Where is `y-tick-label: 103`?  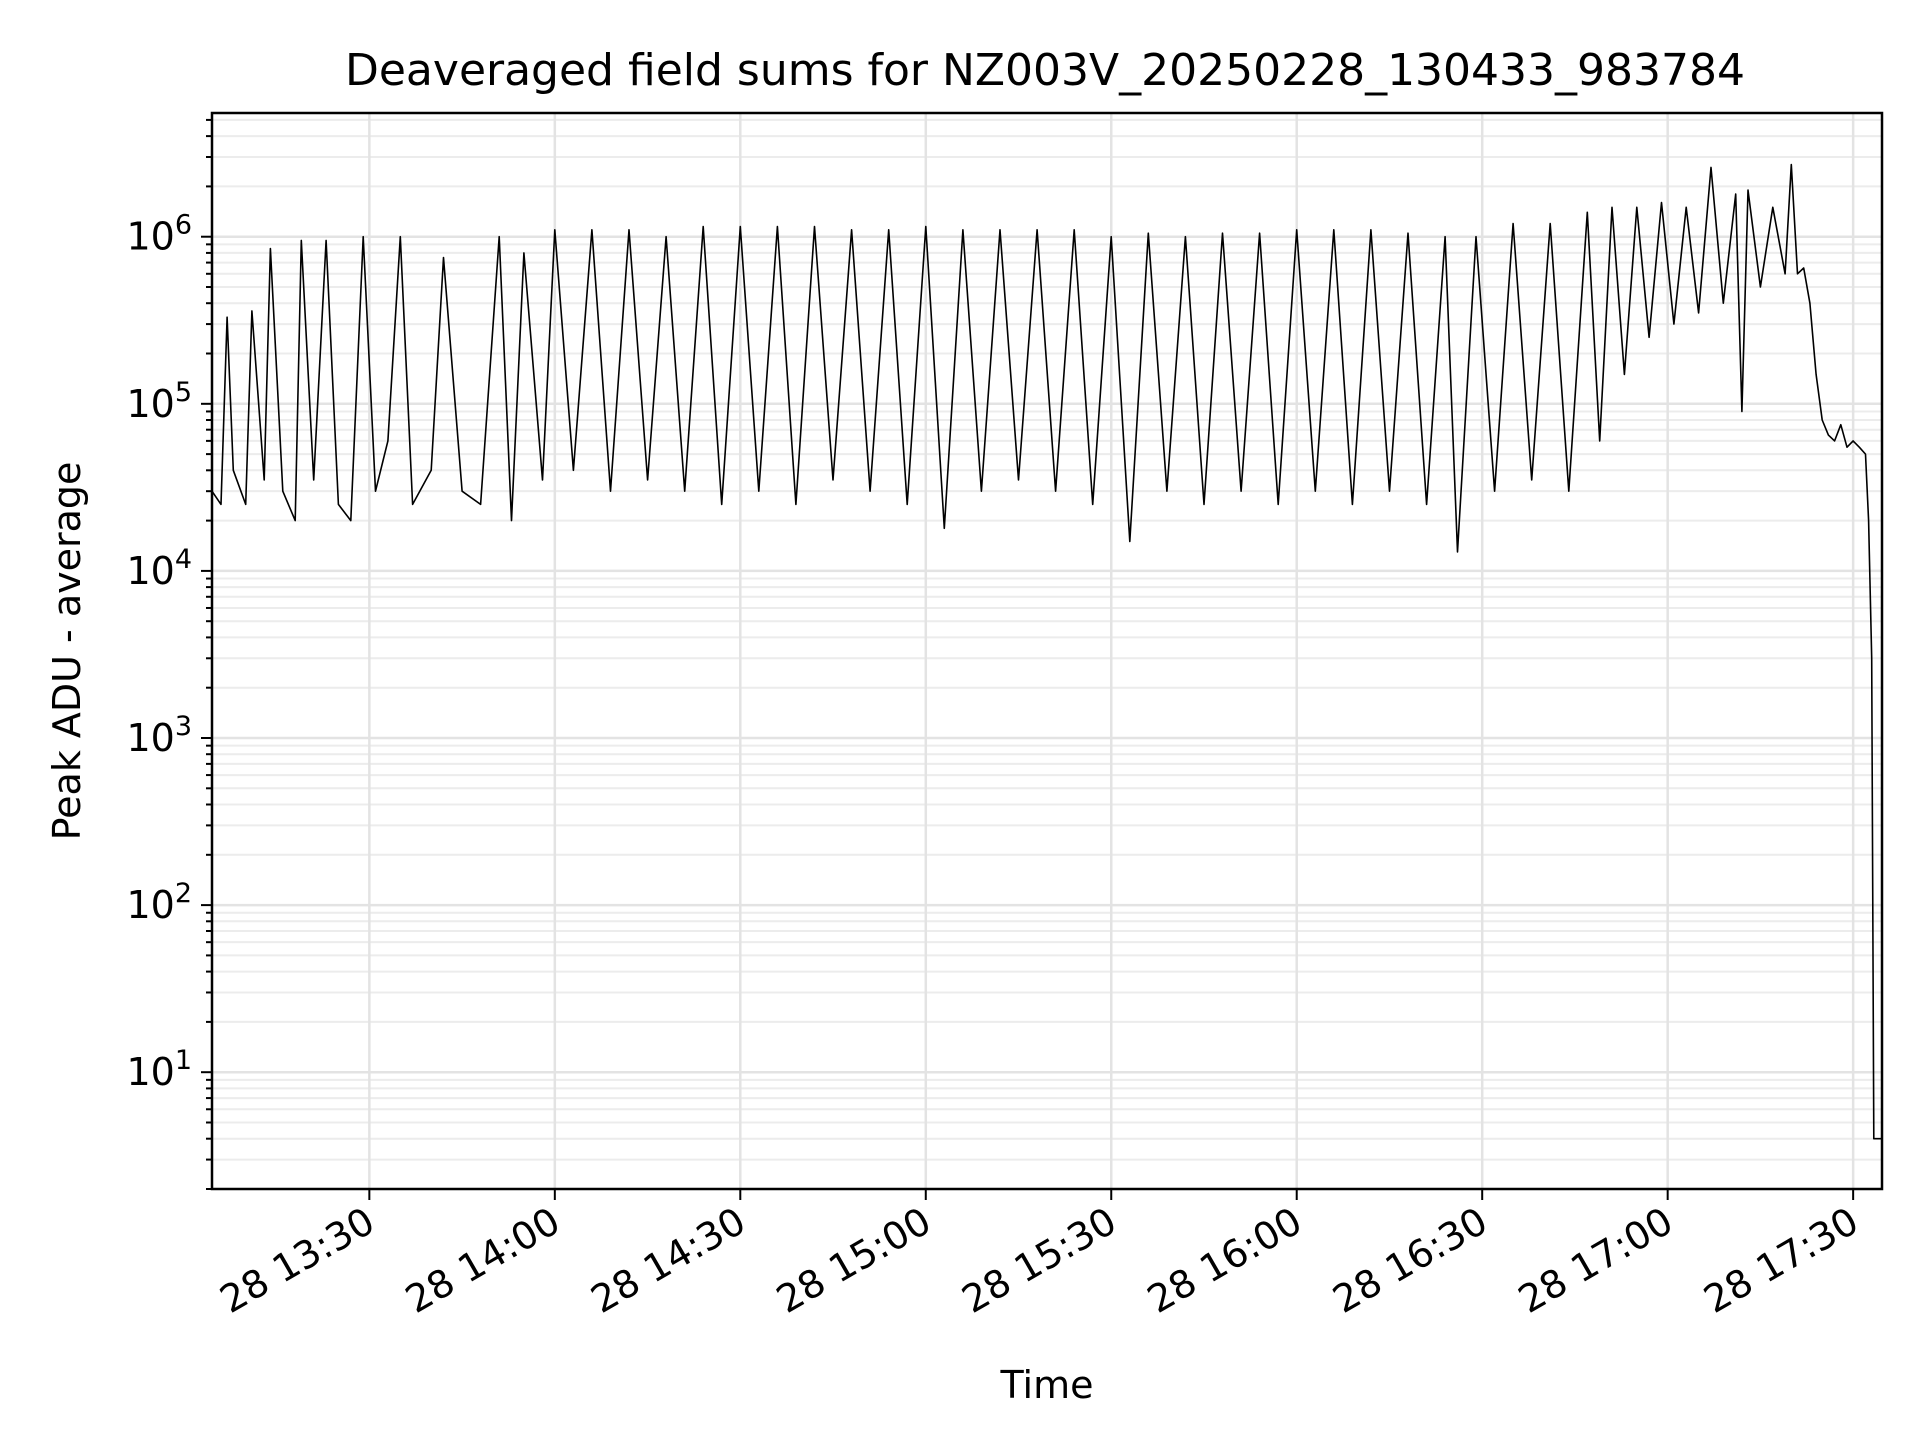
y-tick-label: 103 is located at coordinates (159, 735).